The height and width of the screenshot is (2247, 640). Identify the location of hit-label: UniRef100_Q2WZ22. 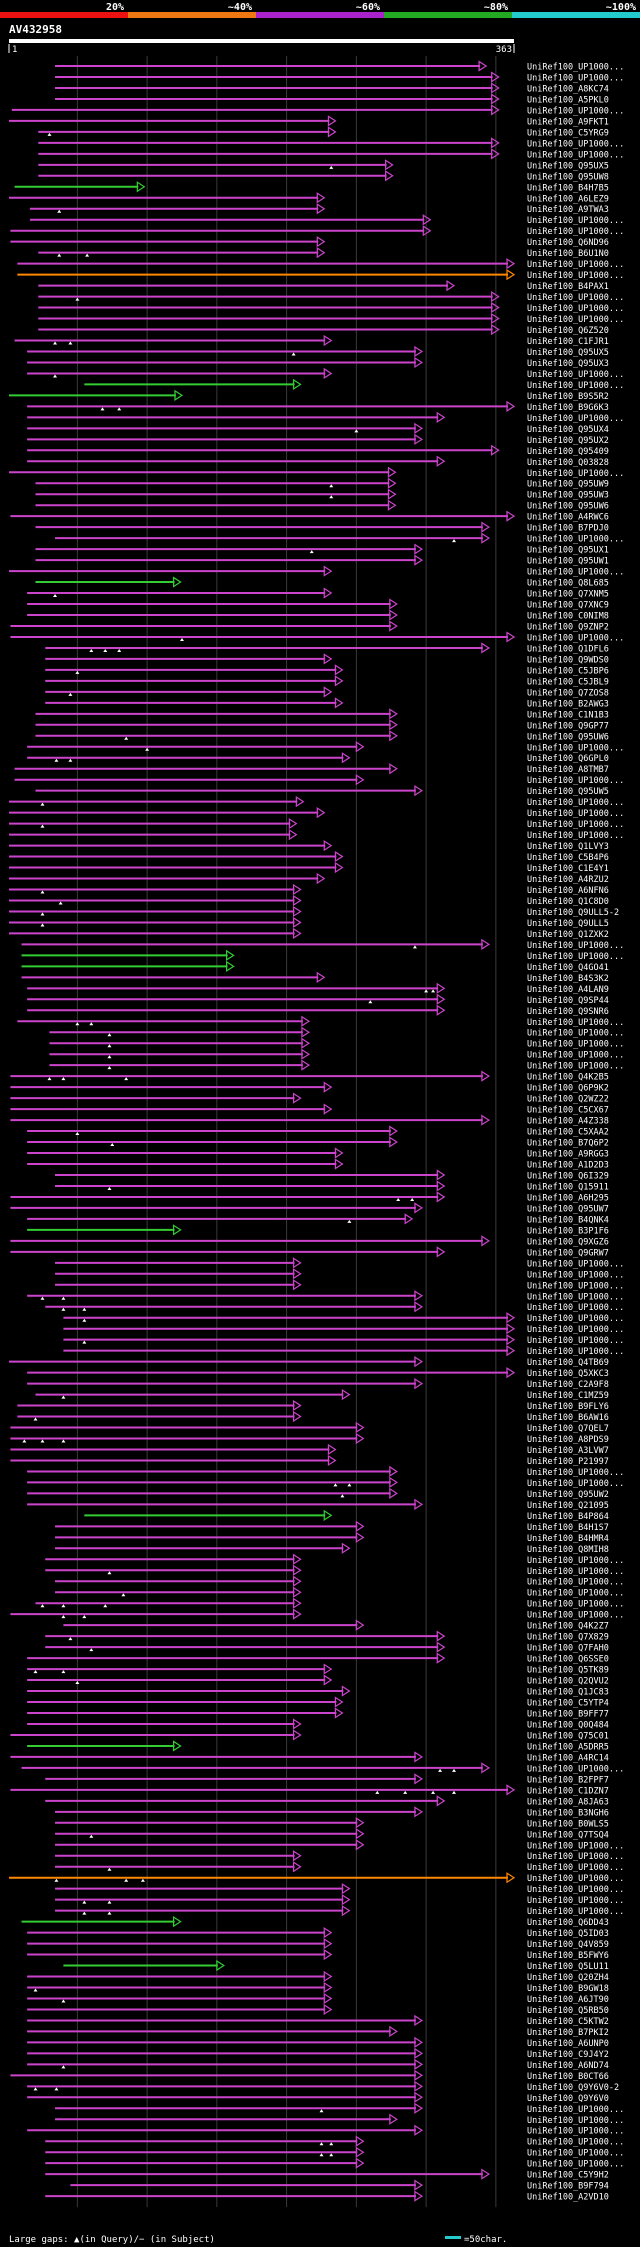
(568, 1100).